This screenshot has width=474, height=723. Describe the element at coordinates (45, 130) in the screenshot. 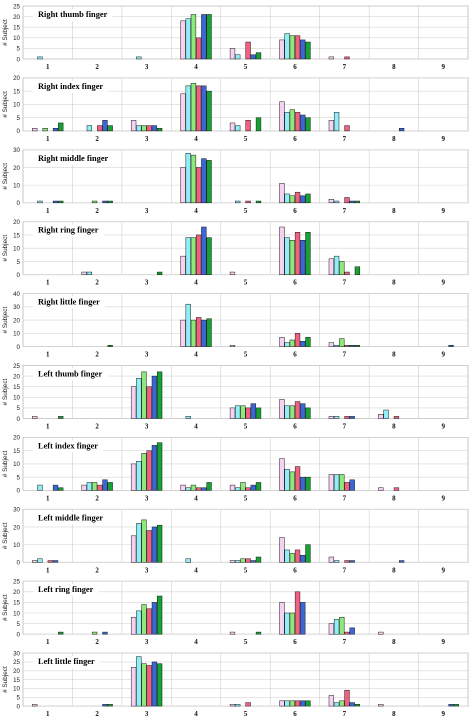

I see `bar-1-s3` at that location.